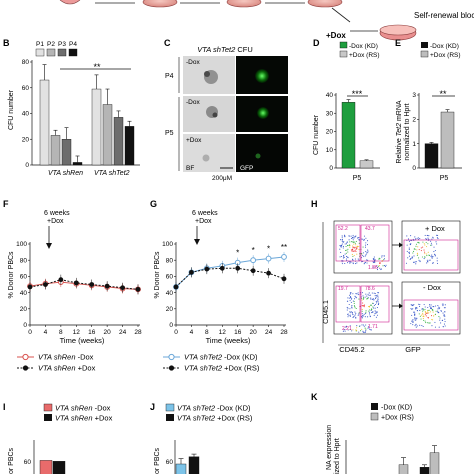 Image resolution: width=474 pixels, height=474 pixels. I want to click on sig-text-E: **, so click(443, 94).